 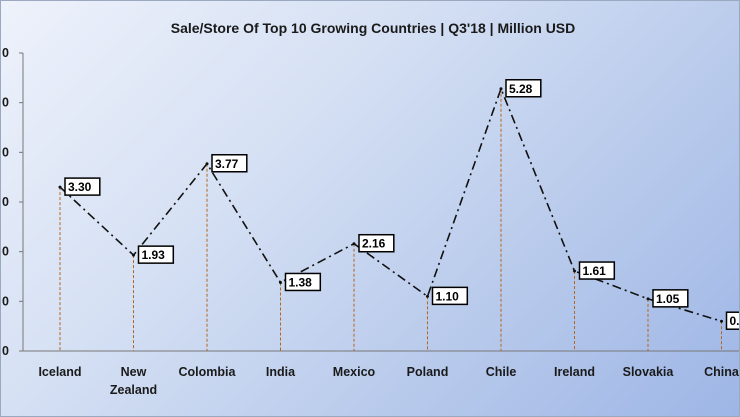 What do you see at coordinates (208, 372) in the screenshot?
I see `x-tick-label: Colombia` at bounding box center [208, 372].